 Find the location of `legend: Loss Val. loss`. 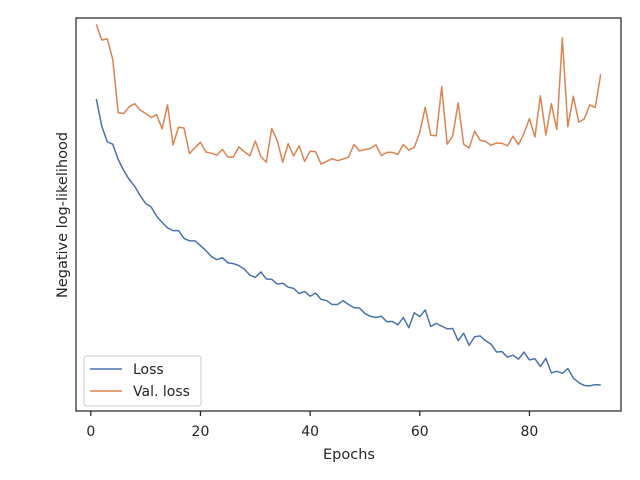

legend: Loss Val. loss is located at coordinates (142, 381).